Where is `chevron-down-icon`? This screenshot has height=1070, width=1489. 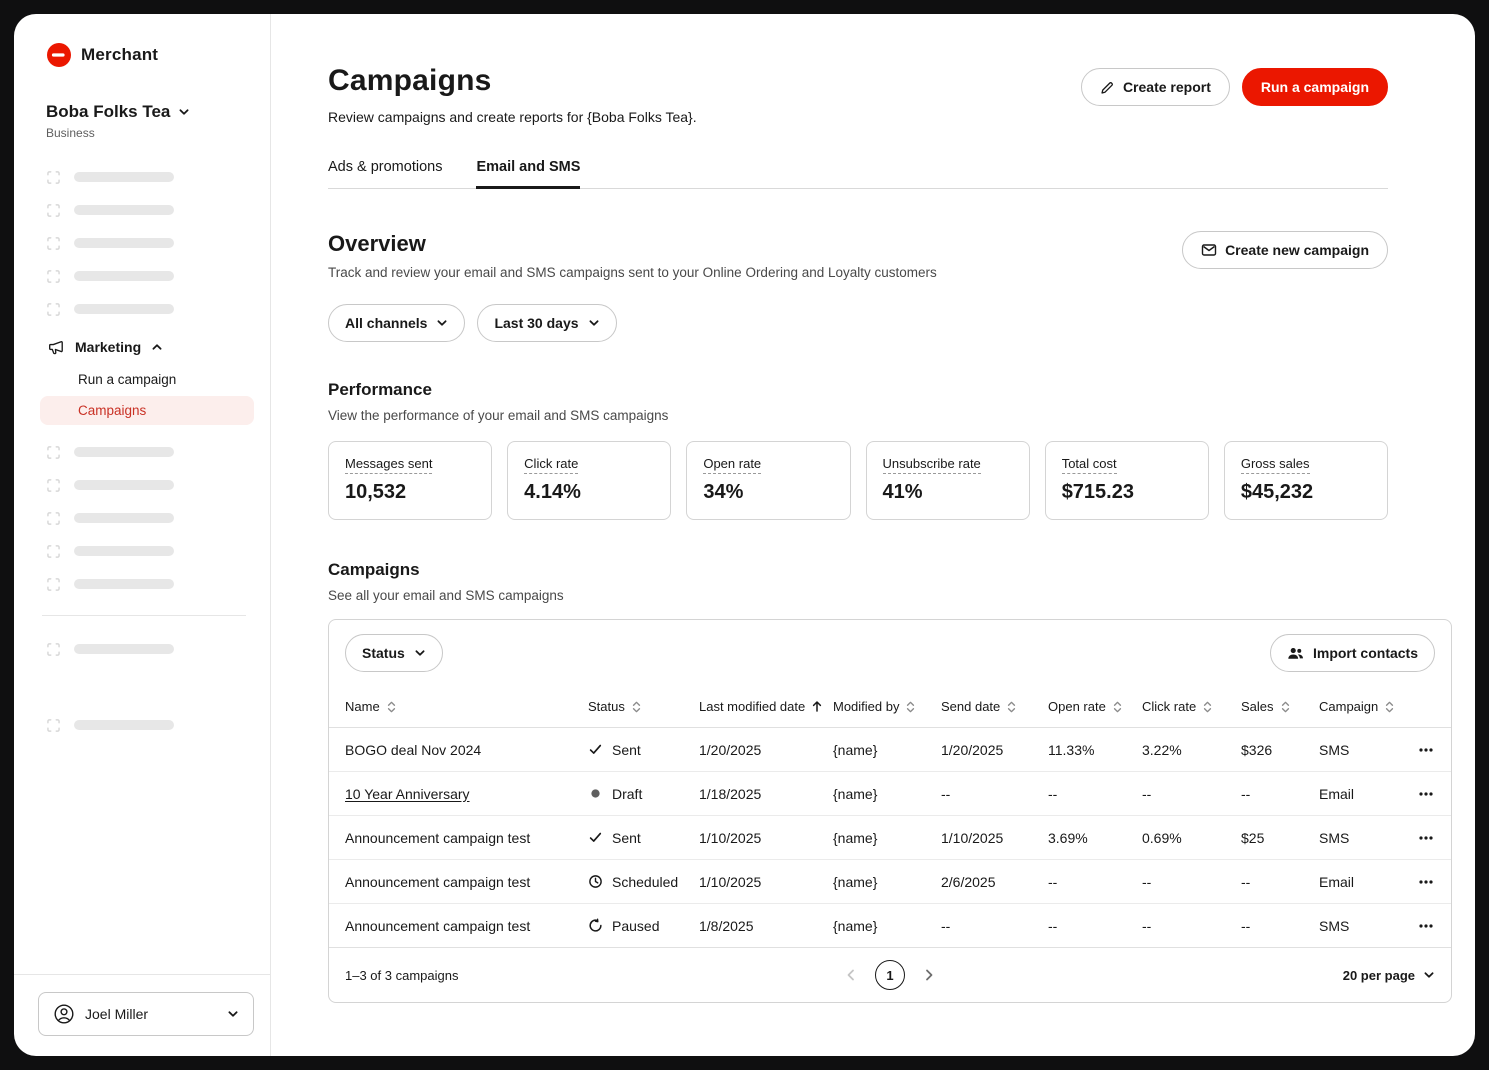 chevron-down-icon is located at coordinates (420, 653).